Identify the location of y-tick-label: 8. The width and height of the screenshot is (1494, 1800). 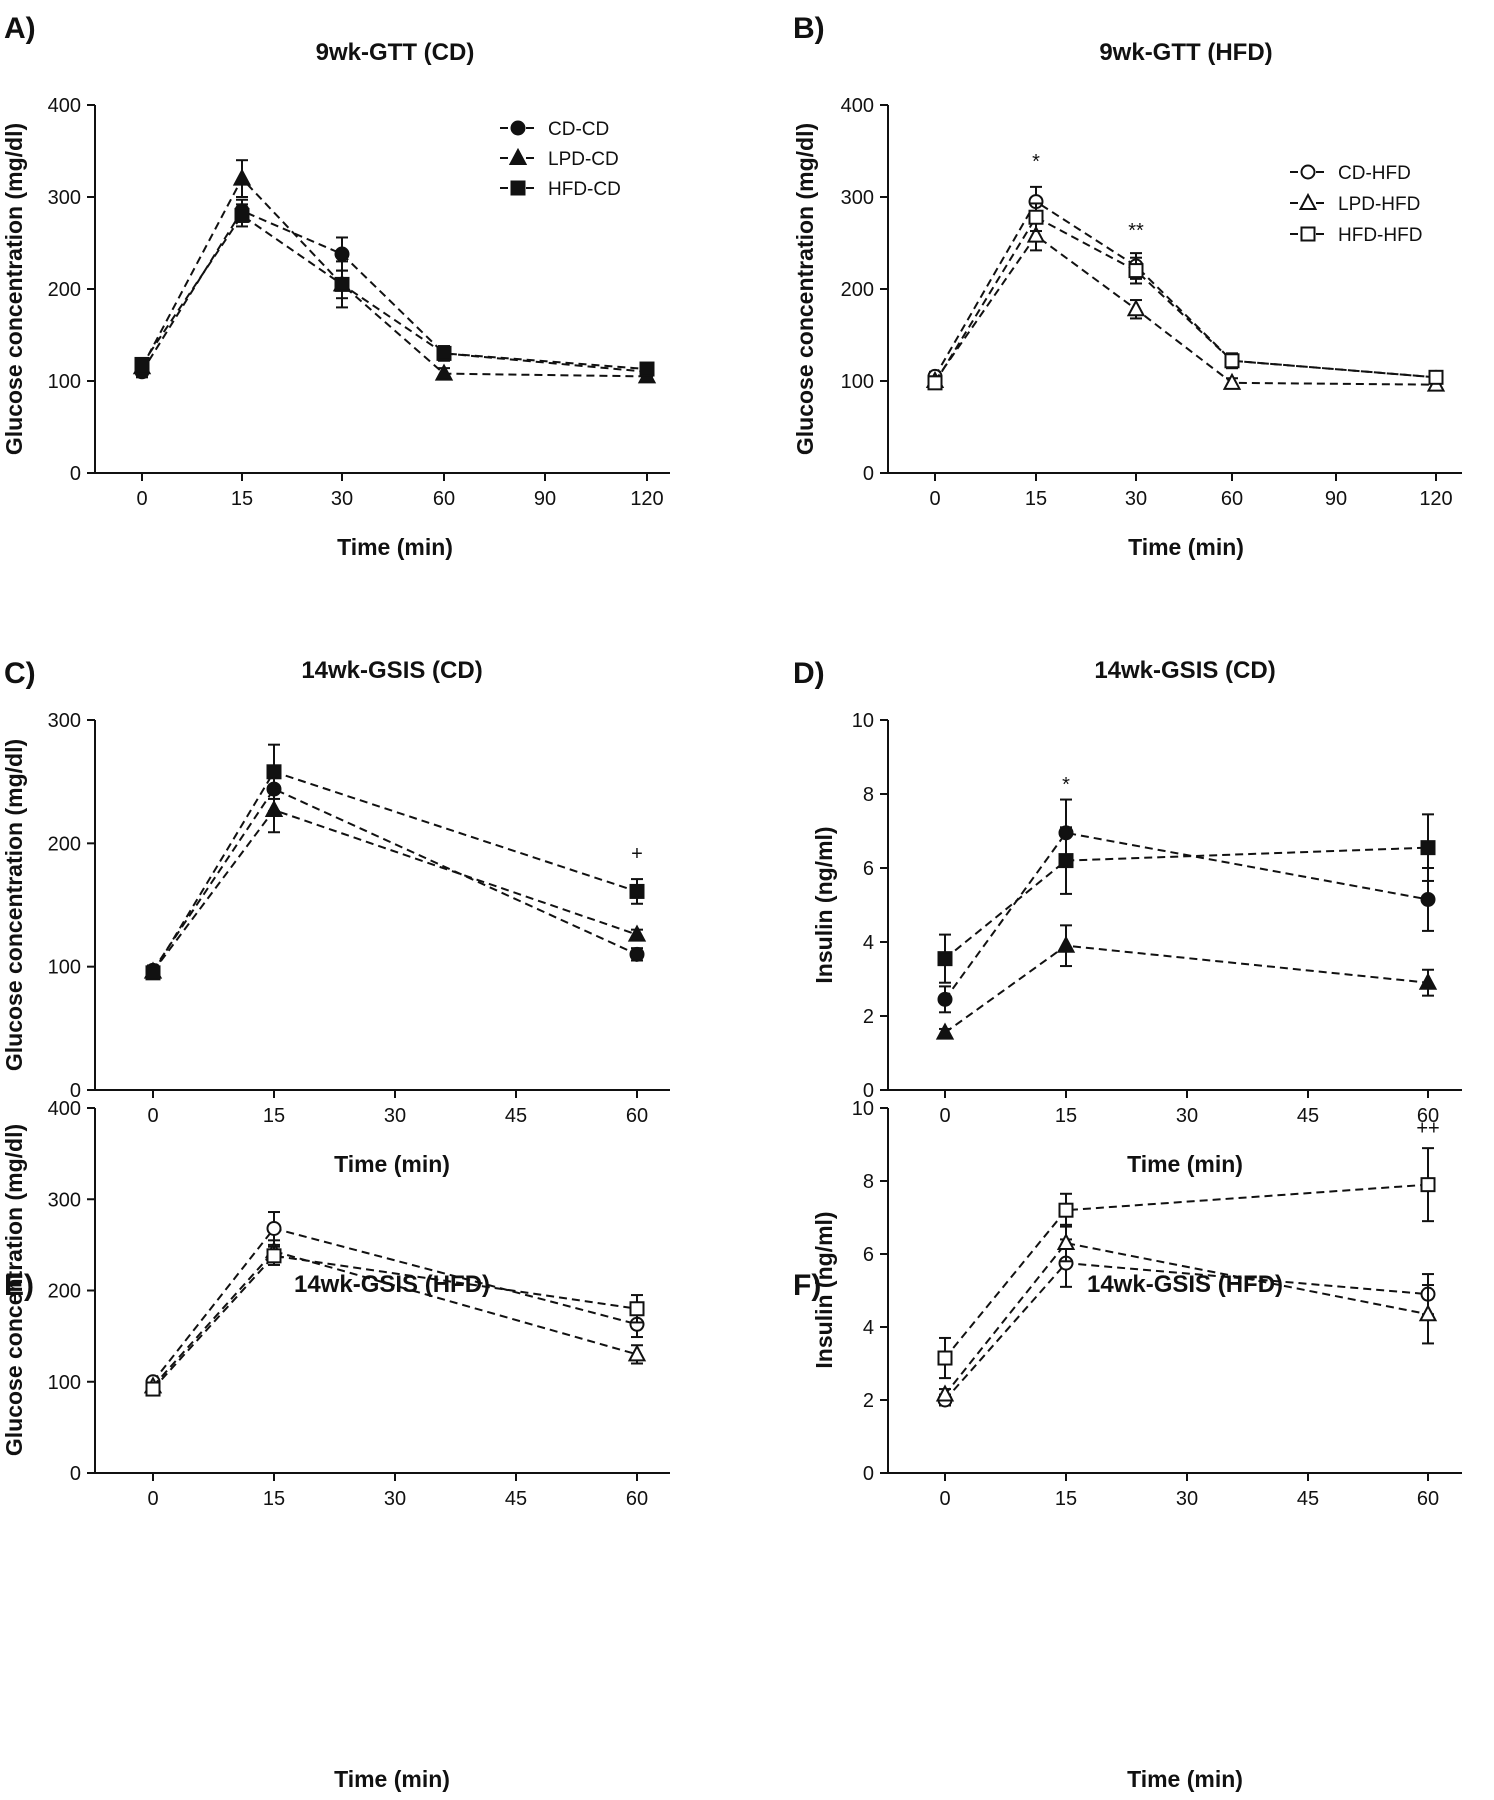
(868, 1182).